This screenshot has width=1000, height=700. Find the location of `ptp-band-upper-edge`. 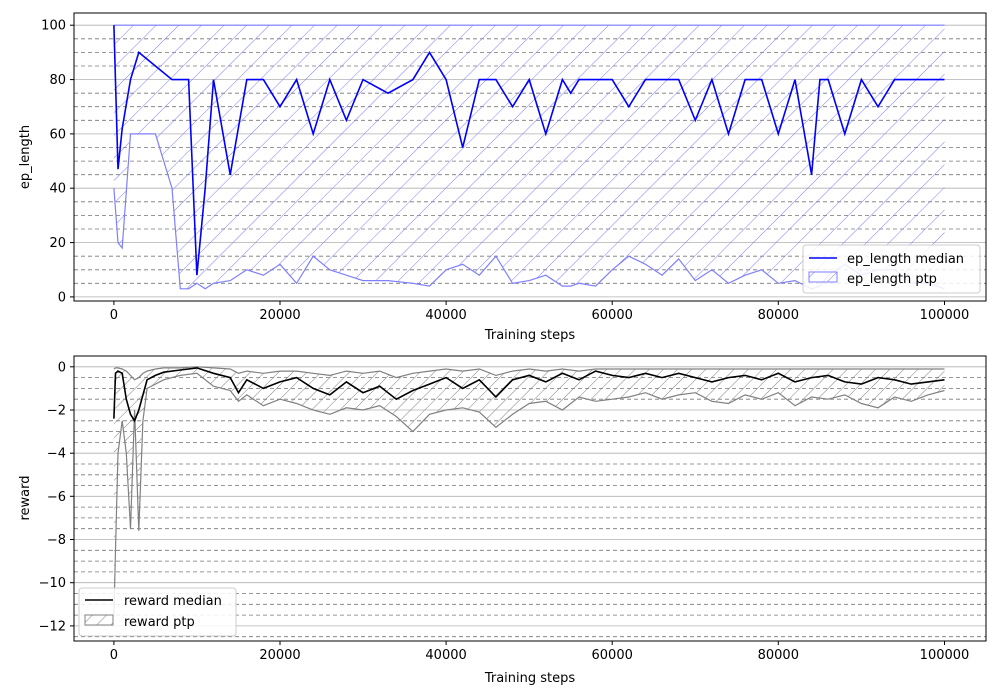

ptp-band-upper-edge is located at coordinates (529, 373).